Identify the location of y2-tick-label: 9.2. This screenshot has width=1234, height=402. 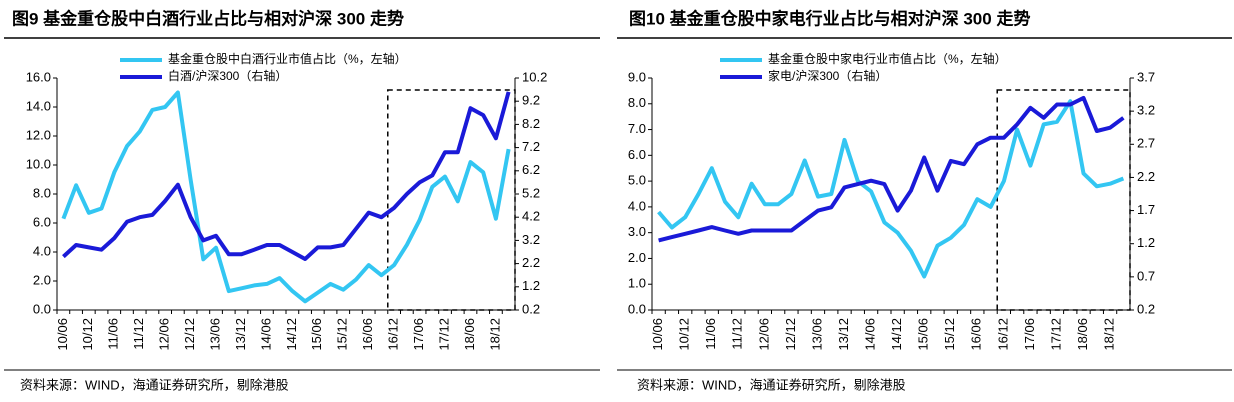
(531, 100).